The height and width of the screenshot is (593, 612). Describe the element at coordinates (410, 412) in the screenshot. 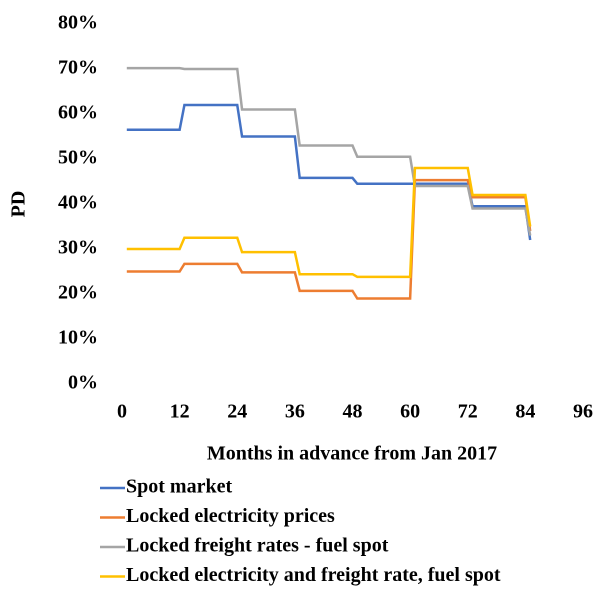

I see `x-tick-label: 60` at that location.